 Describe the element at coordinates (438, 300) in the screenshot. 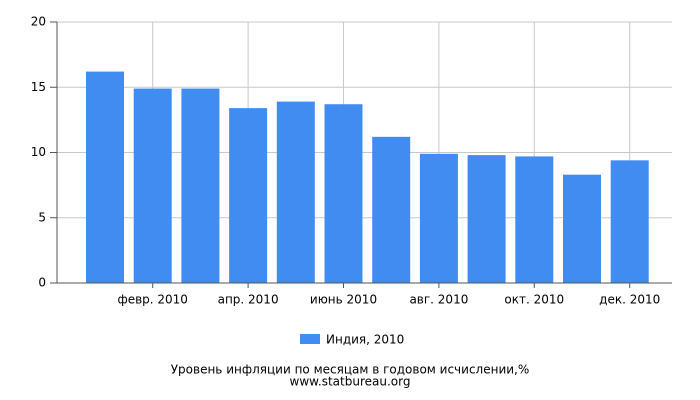

I see `x-tick-label: авг. 2010` at that location.